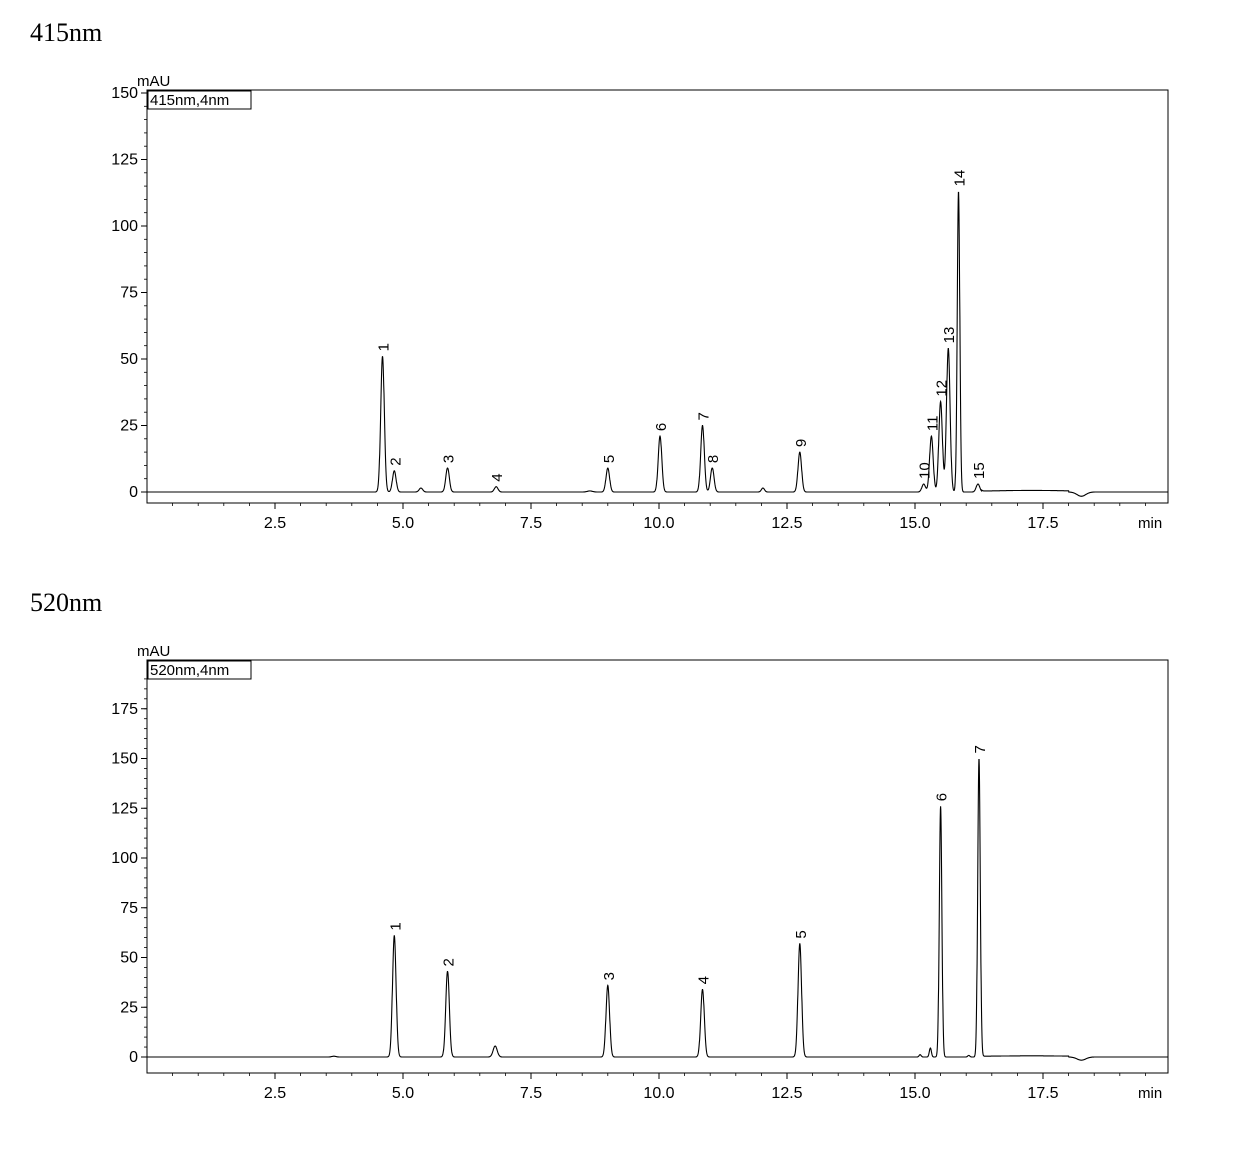  I want to click on panel-title-520: 520nm, so click(66, 602).